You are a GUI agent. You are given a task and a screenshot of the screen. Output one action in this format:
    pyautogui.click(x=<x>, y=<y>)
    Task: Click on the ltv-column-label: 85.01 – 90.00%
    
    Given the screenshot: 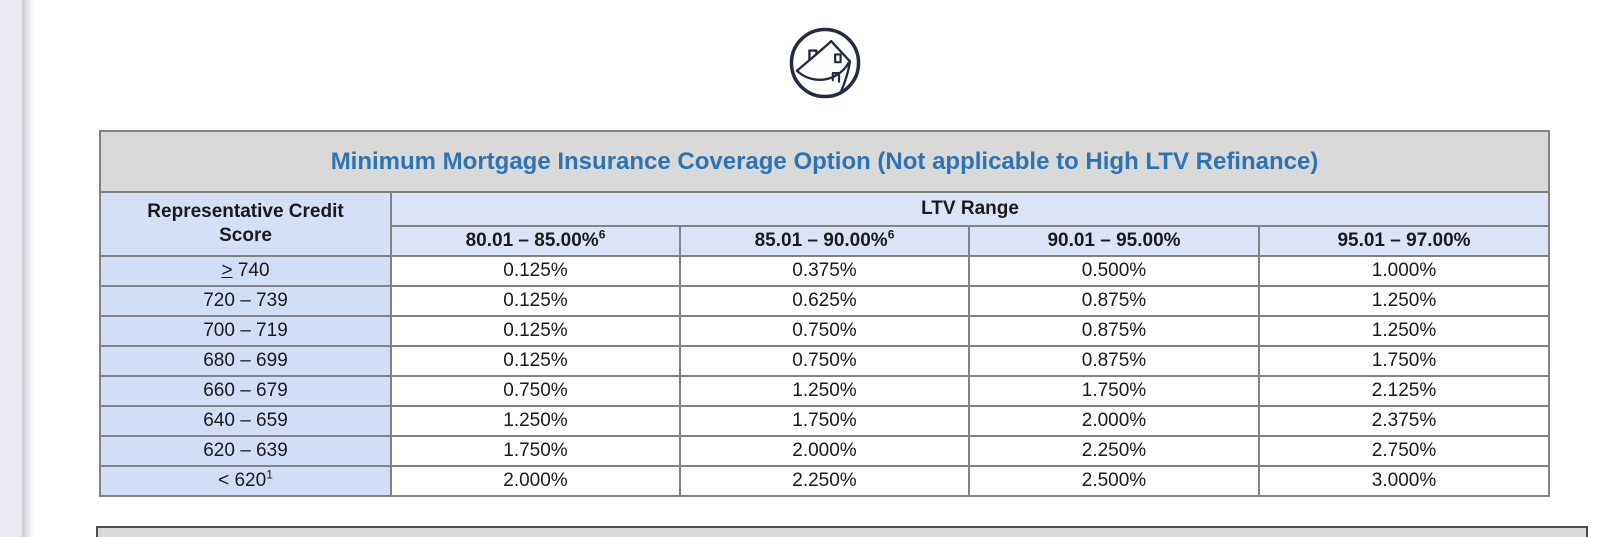 What is the action you would take?
    pyautogui.click(x=821, y=240)
    